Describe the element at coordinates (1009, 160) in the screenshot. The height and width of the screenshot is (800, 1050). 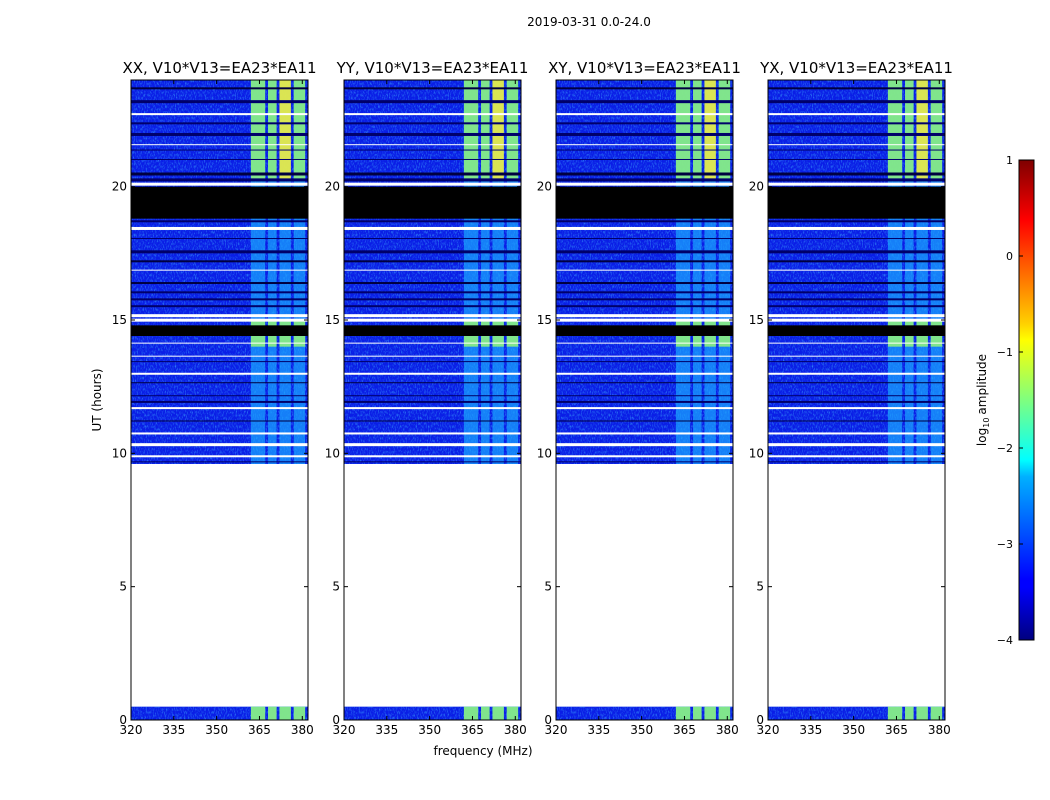
I see `colorbar-tick-label: 1` at that location.